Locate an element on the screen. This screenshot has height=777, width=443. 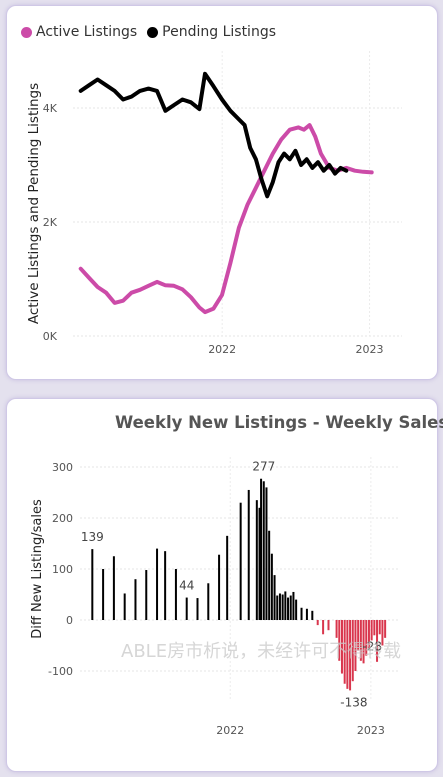
legend-dot-pending is located at coordinates (153, 32).